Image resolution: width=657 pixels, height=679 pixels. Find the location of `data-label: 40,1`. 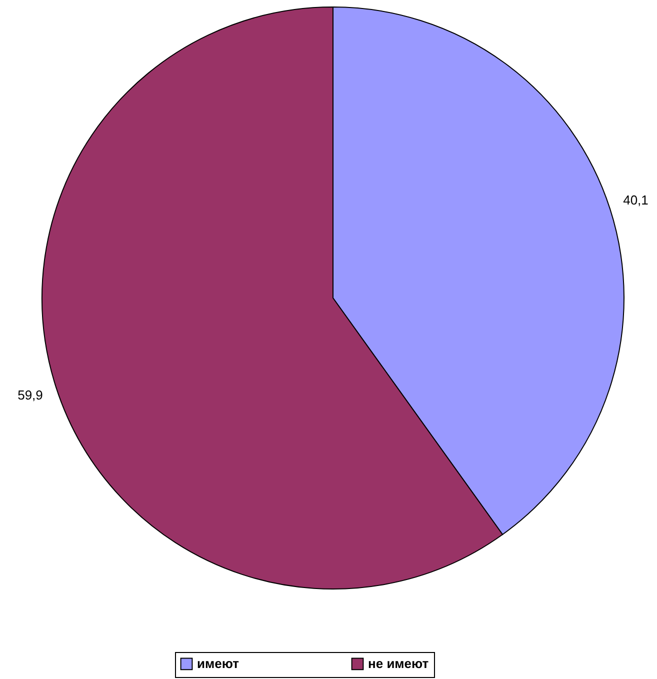

data-label: 40,1 is located at coordinates (635, 200).